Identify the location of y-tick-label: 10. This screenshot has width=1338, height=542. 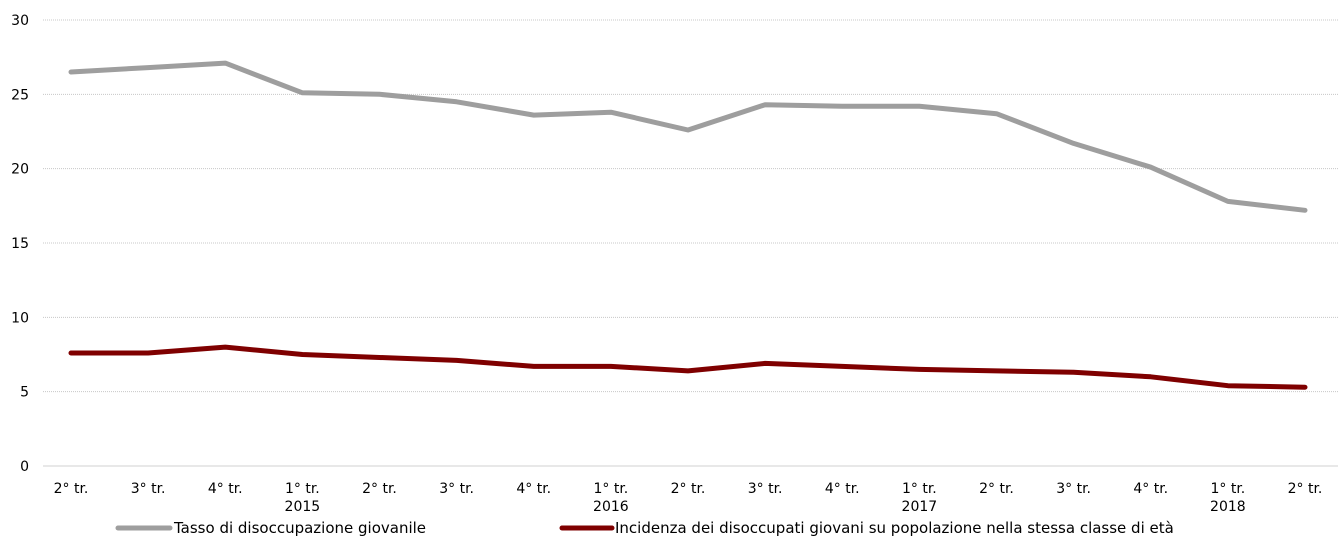
(20, 318).